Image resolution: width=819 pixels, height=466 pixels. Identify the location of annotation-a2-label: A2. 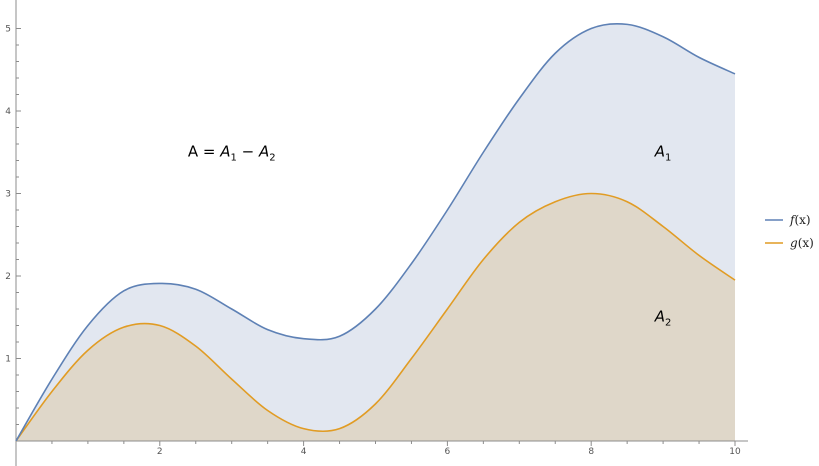
(663, 317).